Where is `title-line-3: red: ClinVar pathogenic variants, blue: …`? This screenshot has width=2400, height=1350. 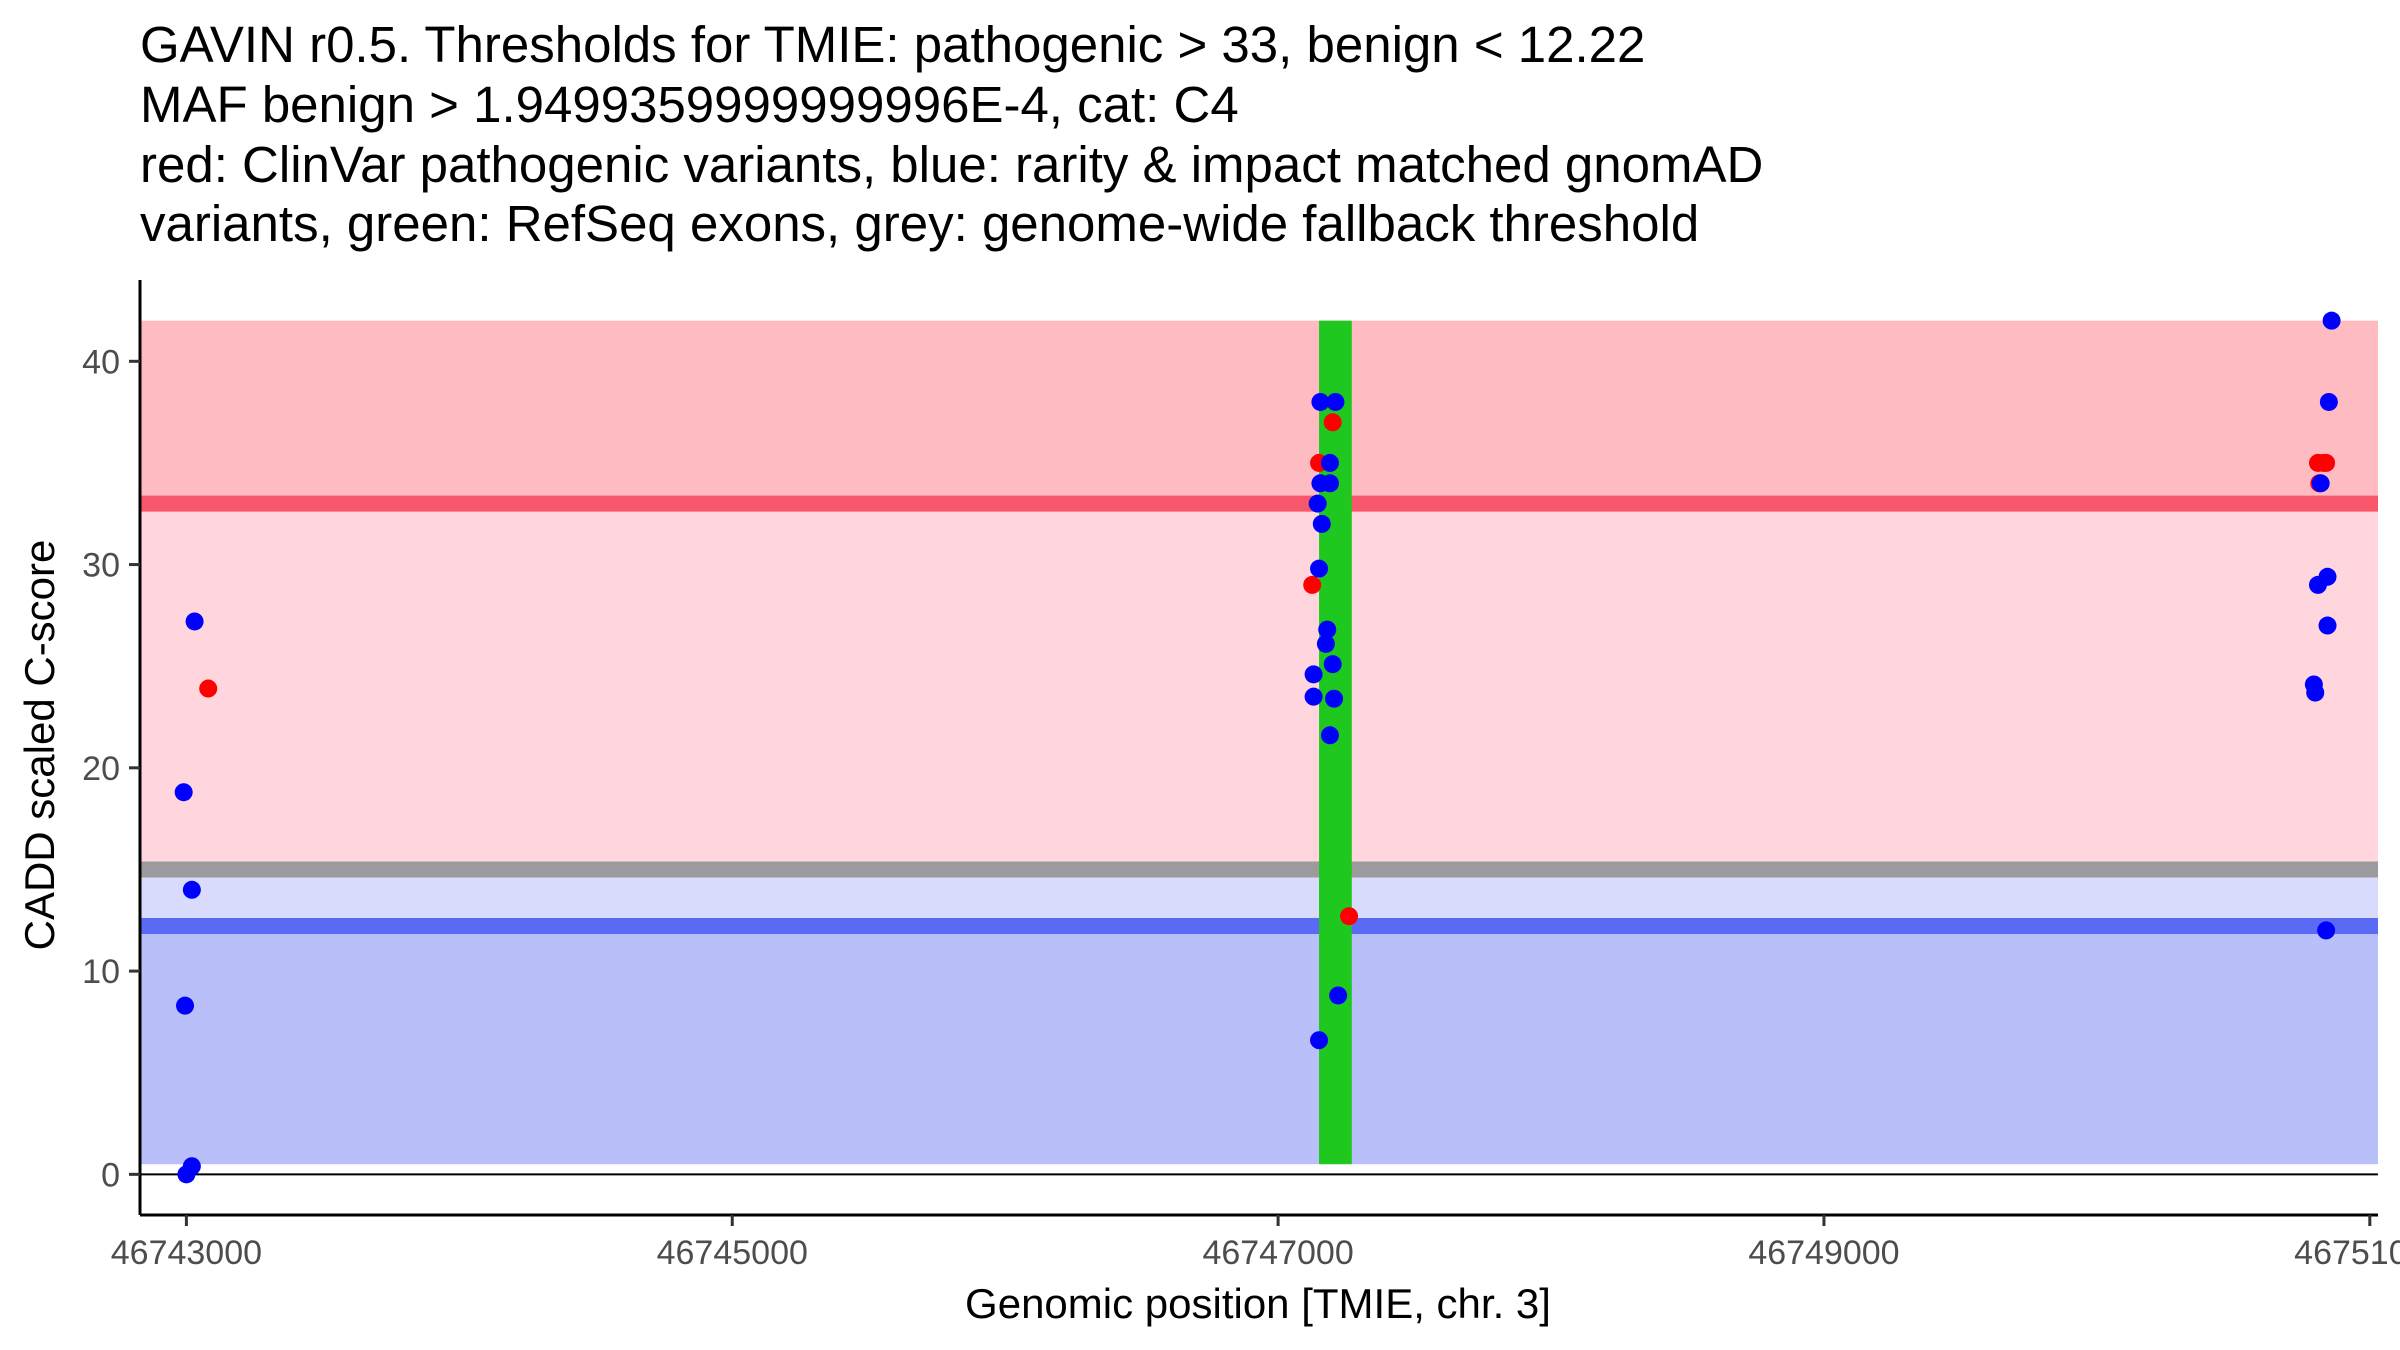
title-line-3: red: ClinVar pathogenic variants, blue: … is located at coordinates (951, 164).